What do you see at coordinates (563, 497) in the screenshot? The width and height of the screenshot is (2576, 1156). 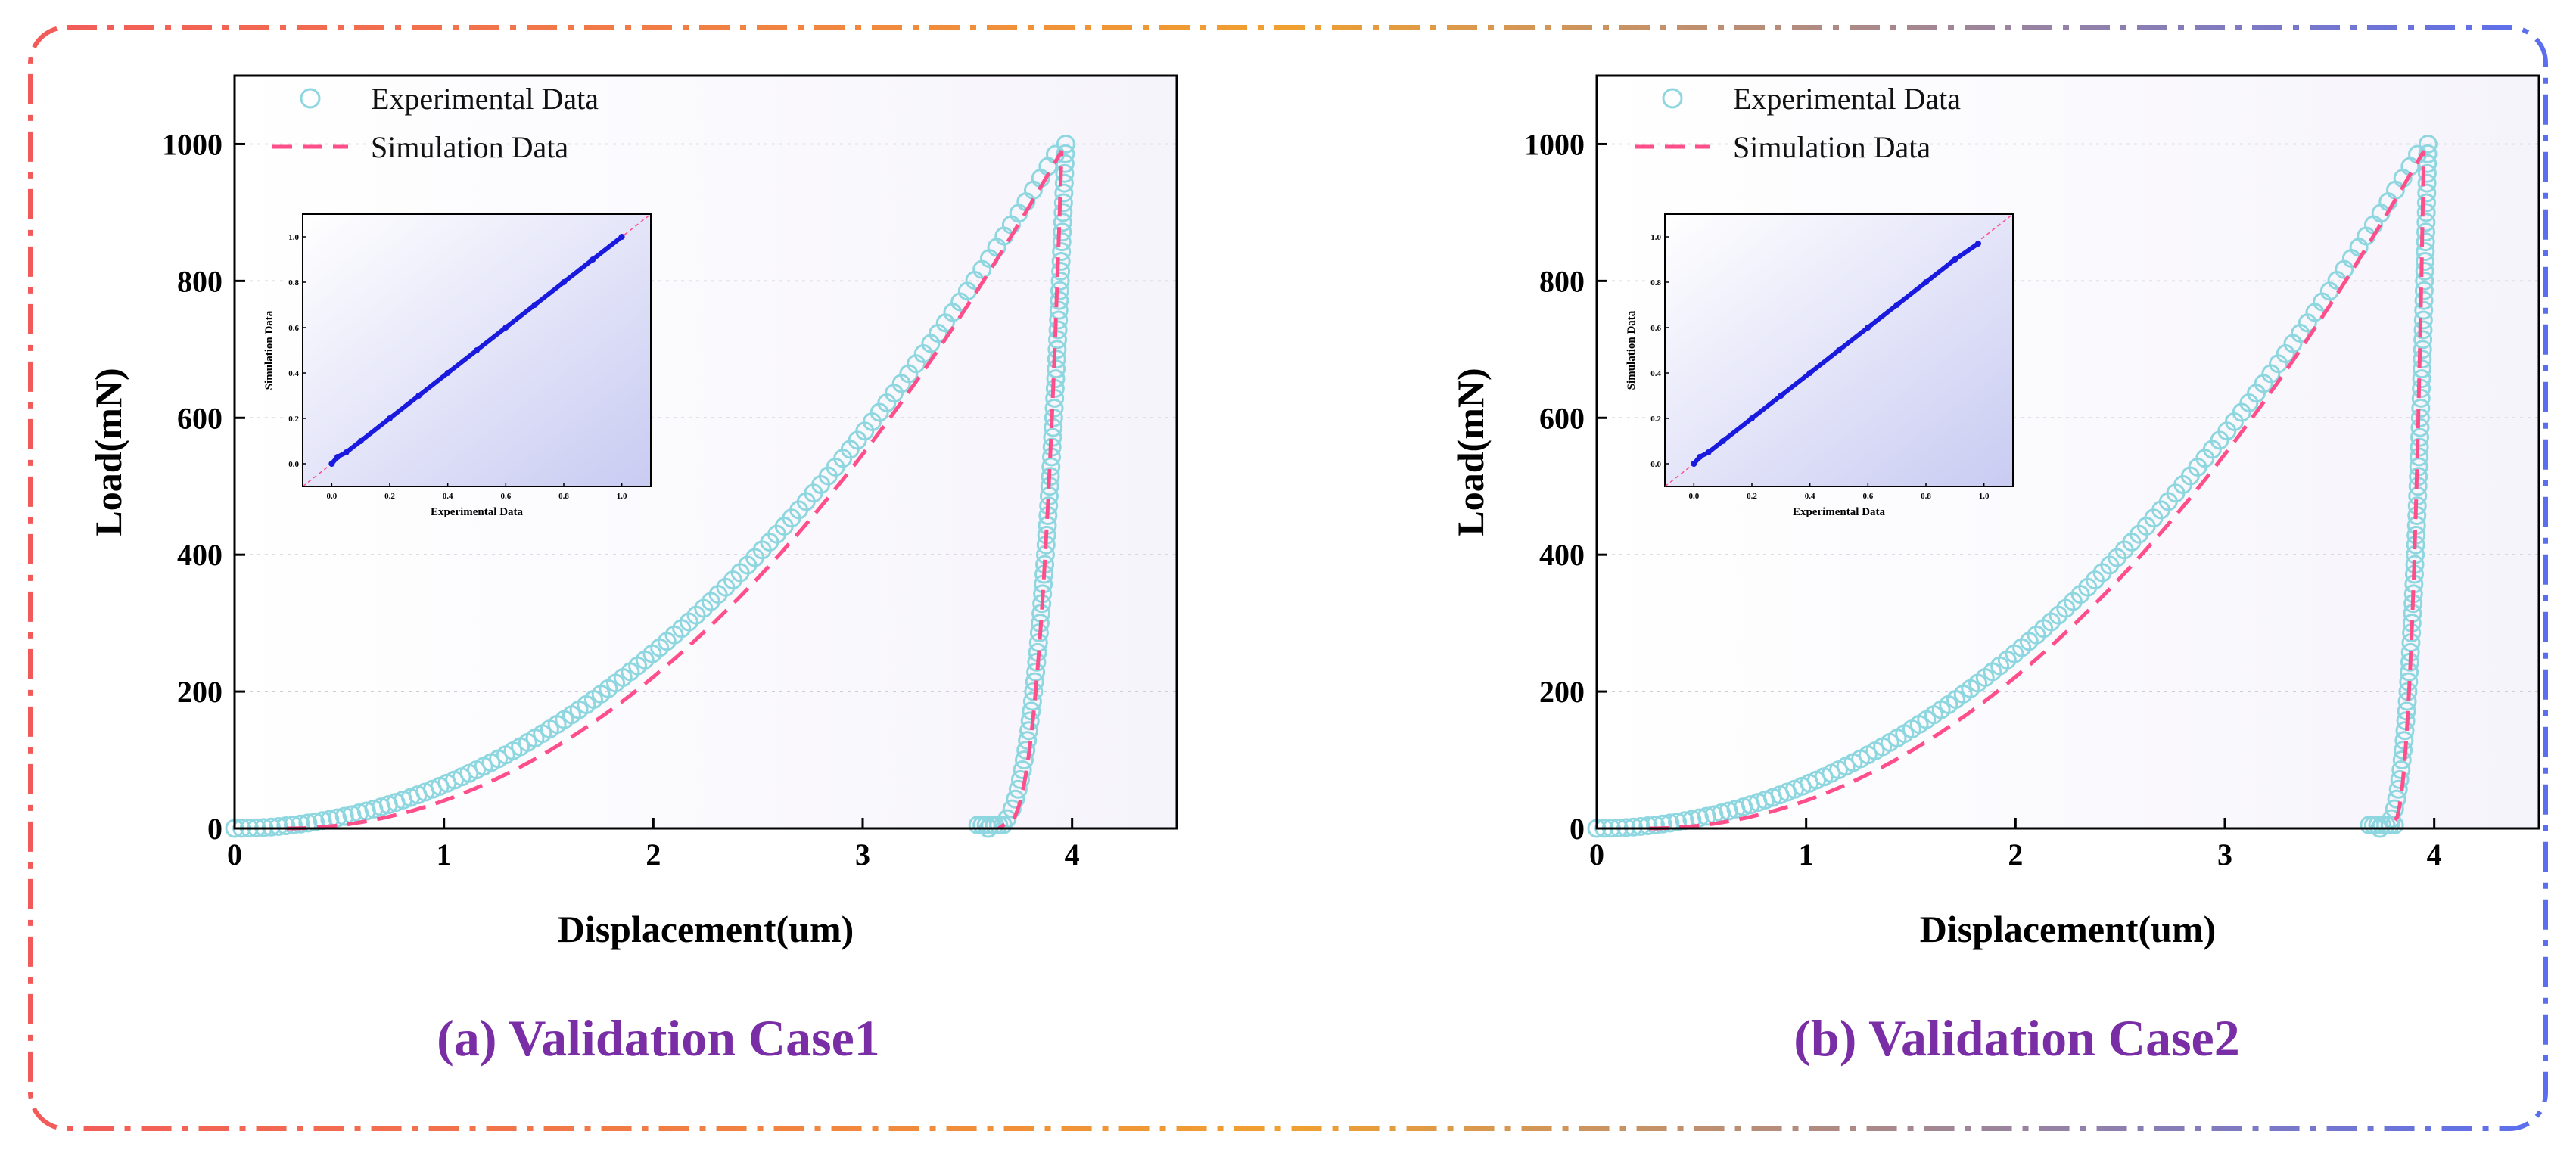 I see `inset-x-tick-label: 0.8` at bounding box center [563, 497].